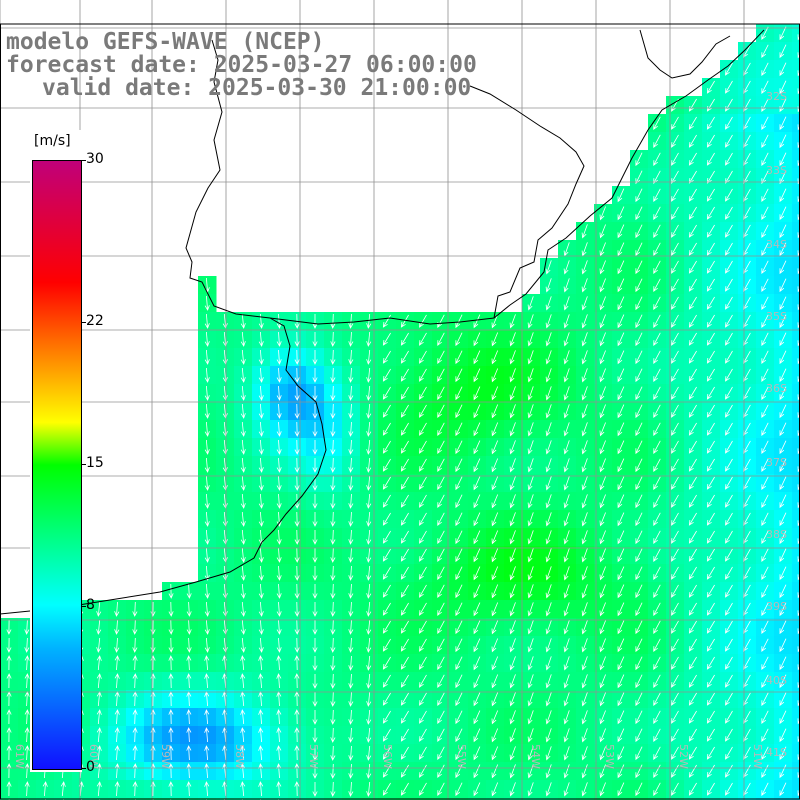  I want to click on colorbar-tick-label: 0, so click(90, 767).